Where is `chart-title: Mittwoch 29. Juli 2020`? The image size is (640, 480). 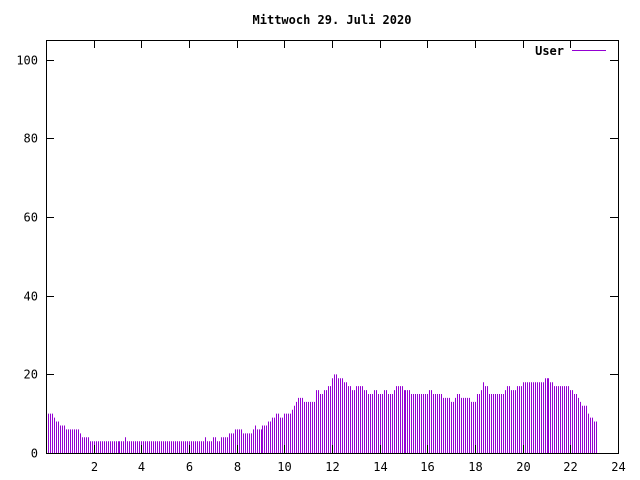
chart-title: Mittwoch 29. Juli 2020 is located at coordinates (332, 20).